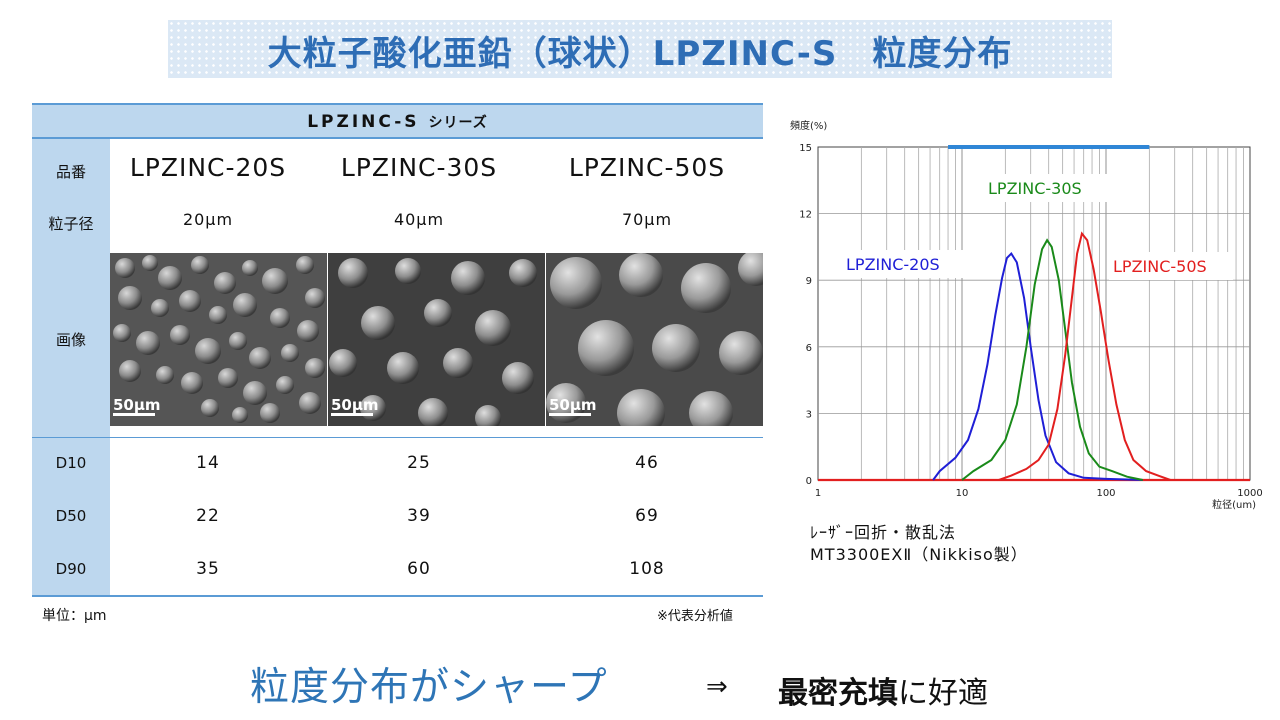 This screenshot has width=1280, height=720. I want to click on page-title: 大粒子酸化亜鉛（球状）LPZINC-S 粒度分布, so click(640, 54).